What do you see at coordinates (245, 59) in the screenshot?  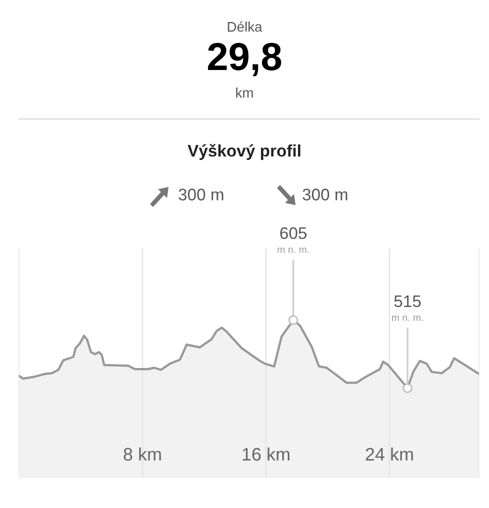 I see `text: 29,8` at bounding box center [245, 59].